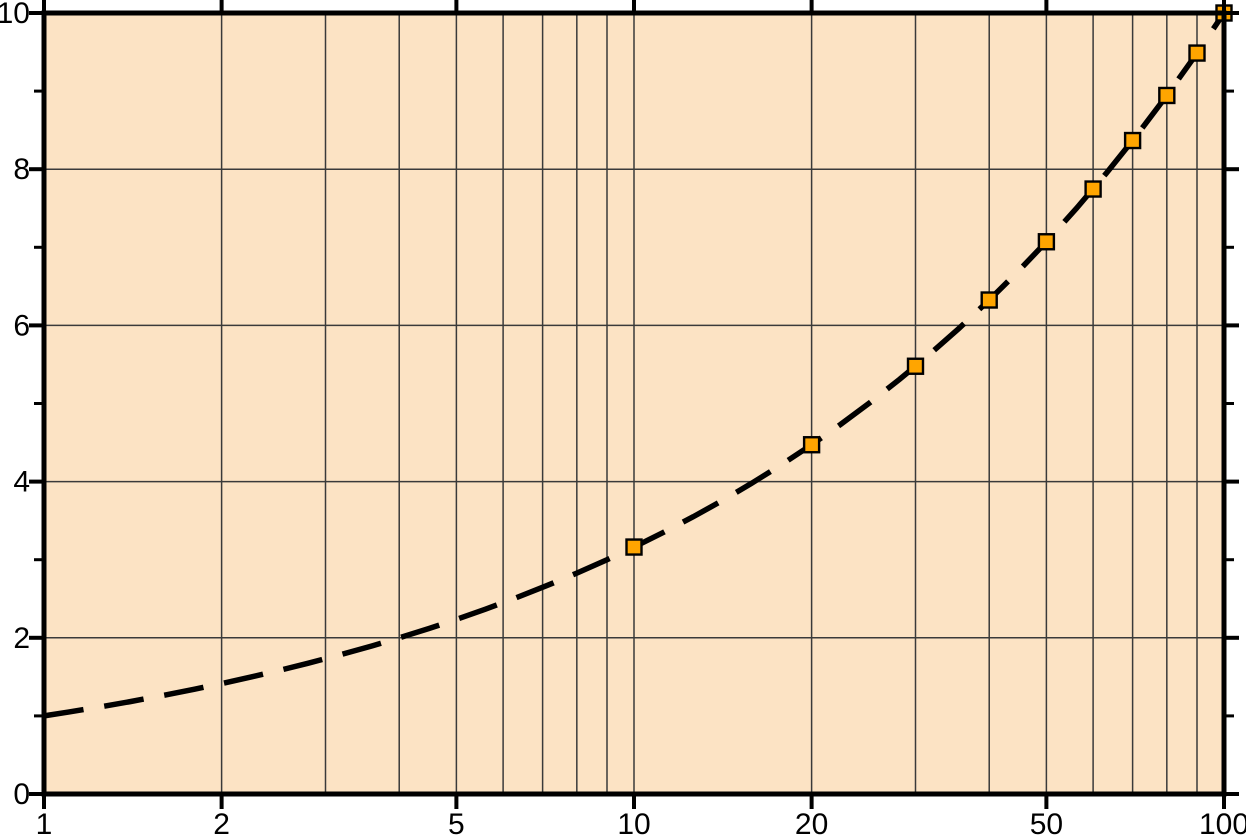 The image size is (1246, 836). Describe the element at coordinates (15, 405) in the screenshot. I see `y-tick-labels: 0 2 4 6 8 10` at that location.